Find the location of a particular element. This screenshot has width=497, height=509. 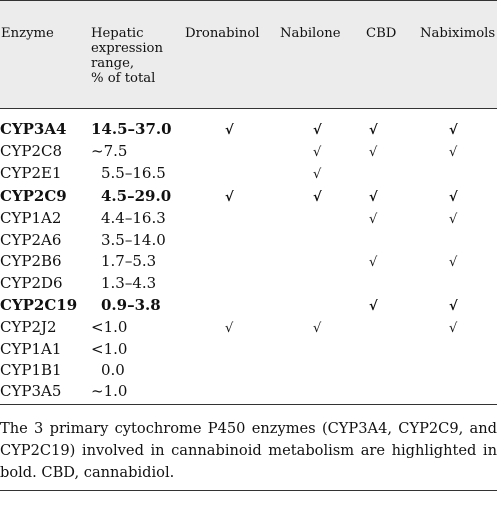

range-cell: 5.5–16.5 is located at coordinates (133, 173).